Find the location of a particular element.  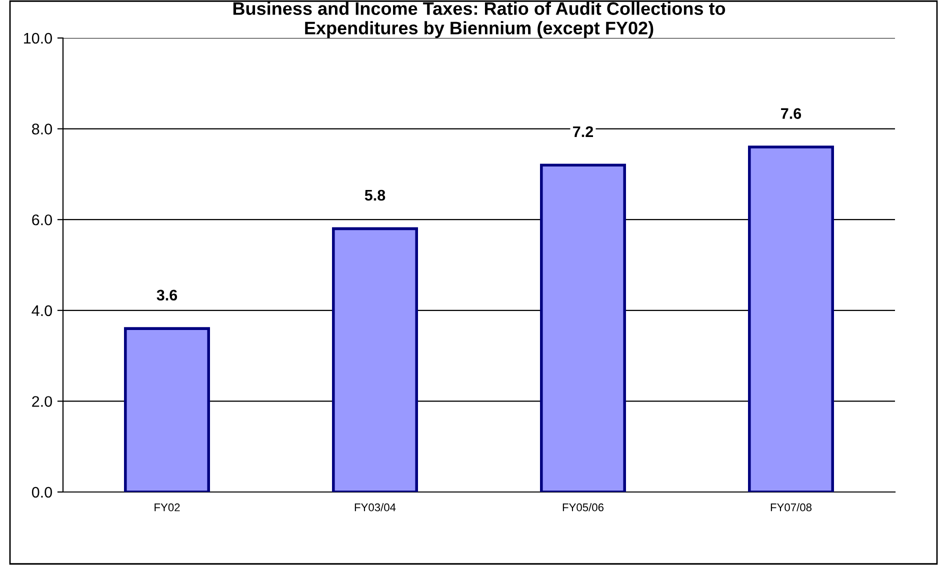

y-tick-label: 6.0 is located at coordinates (42, 220).